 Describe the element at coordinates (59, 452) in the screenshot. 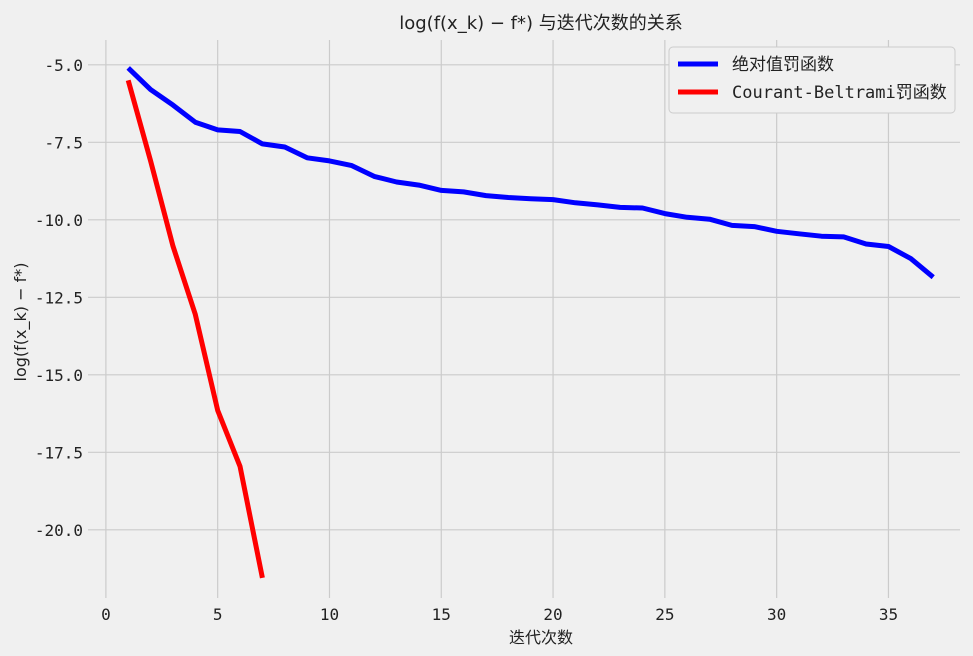

I see `y-tick-label: -17.5` at that location.